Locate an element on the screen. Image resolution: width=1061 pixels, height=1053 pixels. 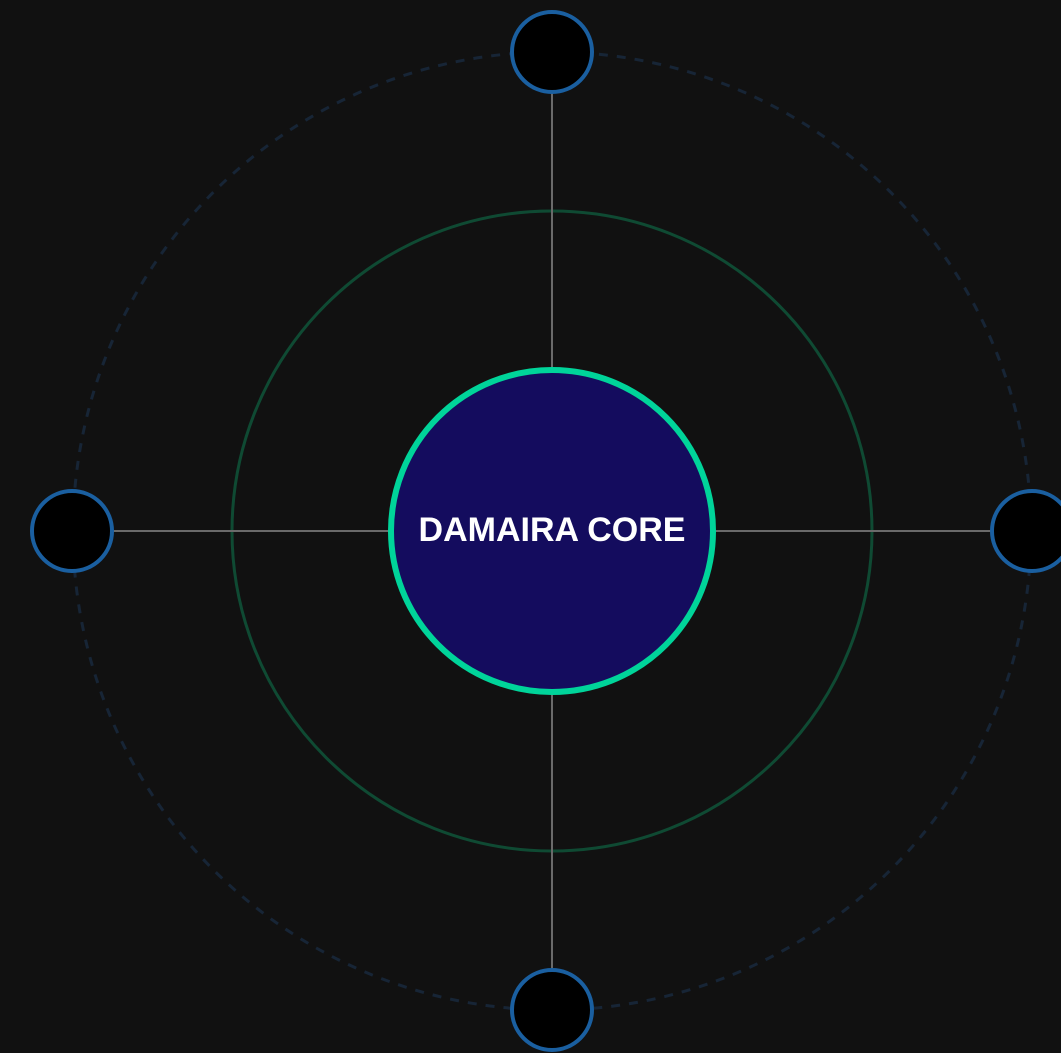
core-node is located at coordinates (552, 531).